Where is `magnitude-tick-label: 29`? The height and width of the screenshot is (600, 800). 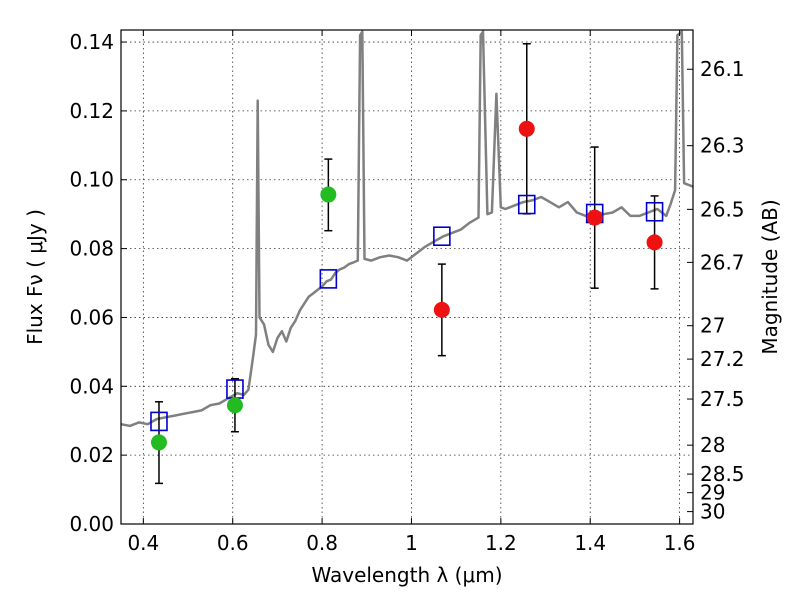
magnitude-tick-label: 29 is located at coordinates (712, 493).